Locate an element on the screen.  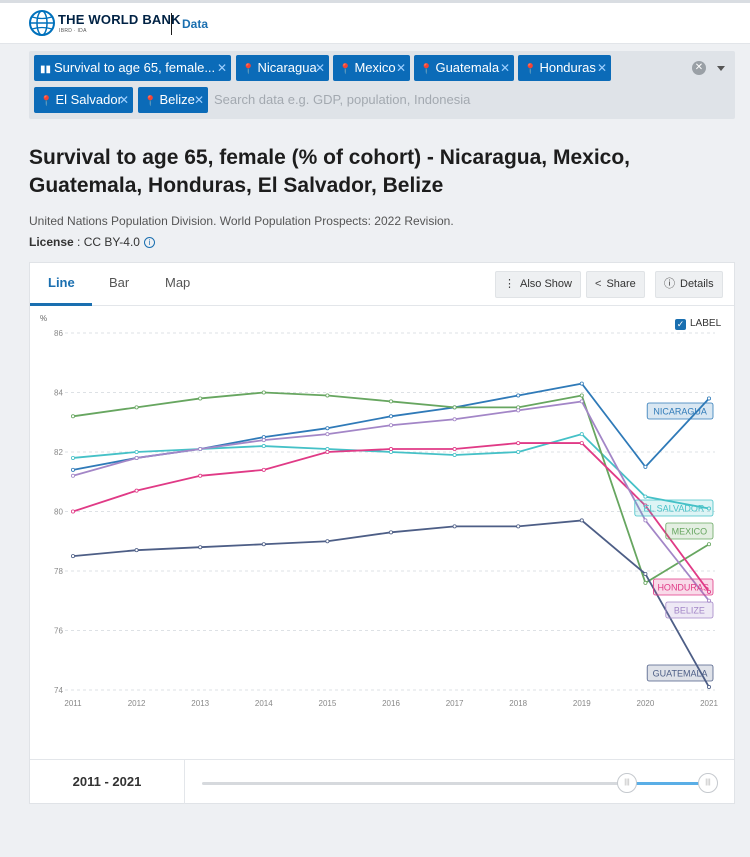
data-link: Data is located at coordinates (195, 24).